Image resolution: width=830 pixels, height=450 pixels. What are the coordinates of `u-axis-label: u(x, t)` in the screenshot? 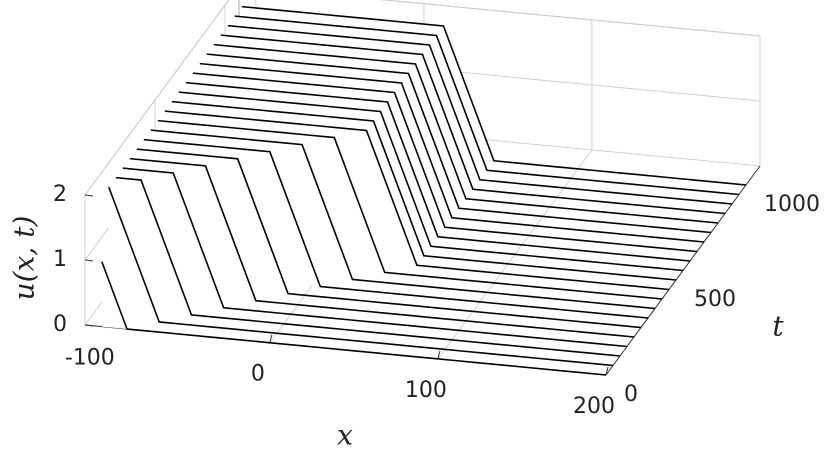 It's located at (24, 258).